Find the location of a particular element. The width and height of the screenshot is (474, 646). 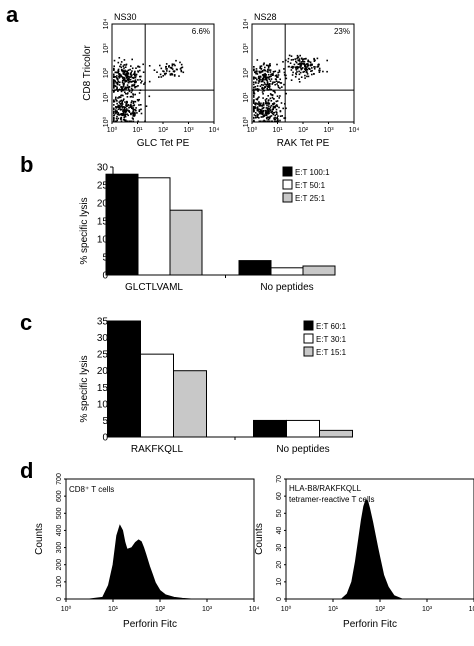

y-tick-label: 400 is located at coordinates (59, 530).